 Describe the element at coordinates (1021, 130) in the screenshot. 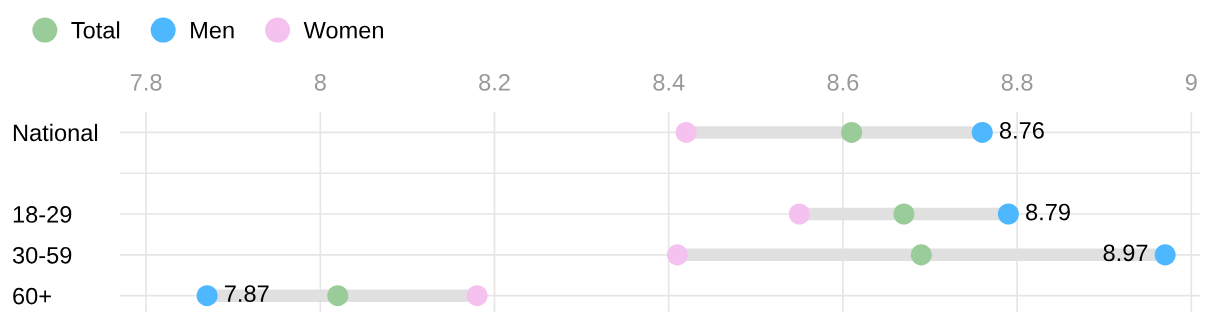

I see `data-label: 8.76` at that location.